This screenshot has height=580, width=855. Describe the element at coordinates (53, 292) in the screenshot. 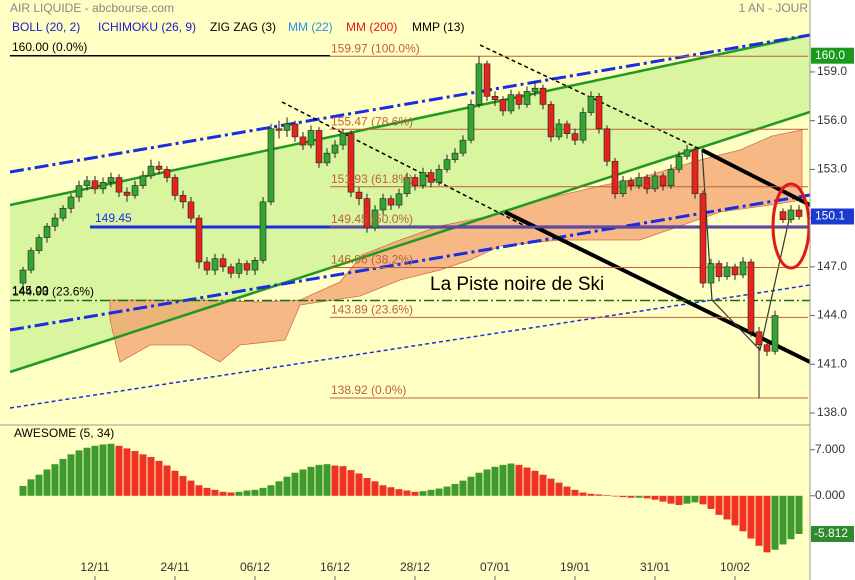

I see `level-label: 144.93 (23.6%)` at that location.